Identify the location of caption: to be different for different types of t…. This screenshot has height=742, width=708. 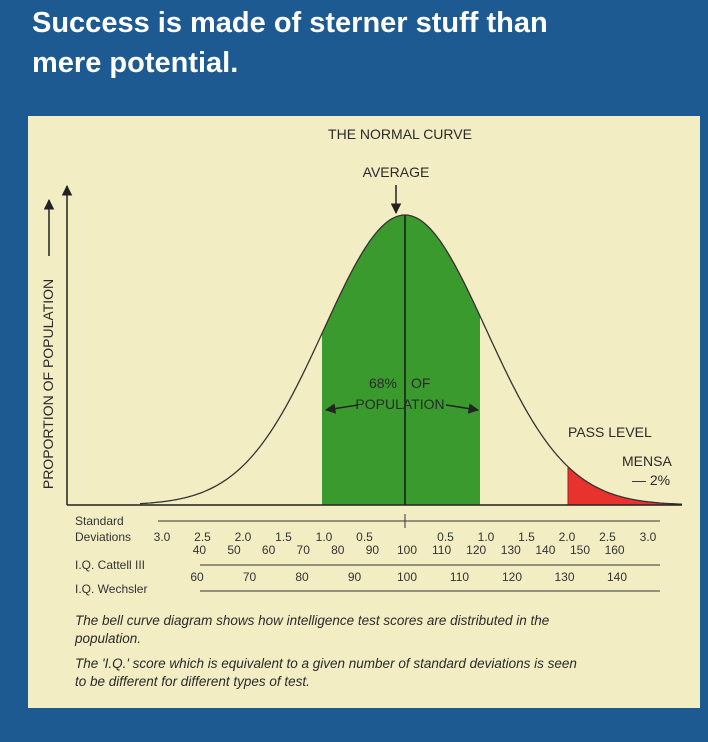
(192, 681).